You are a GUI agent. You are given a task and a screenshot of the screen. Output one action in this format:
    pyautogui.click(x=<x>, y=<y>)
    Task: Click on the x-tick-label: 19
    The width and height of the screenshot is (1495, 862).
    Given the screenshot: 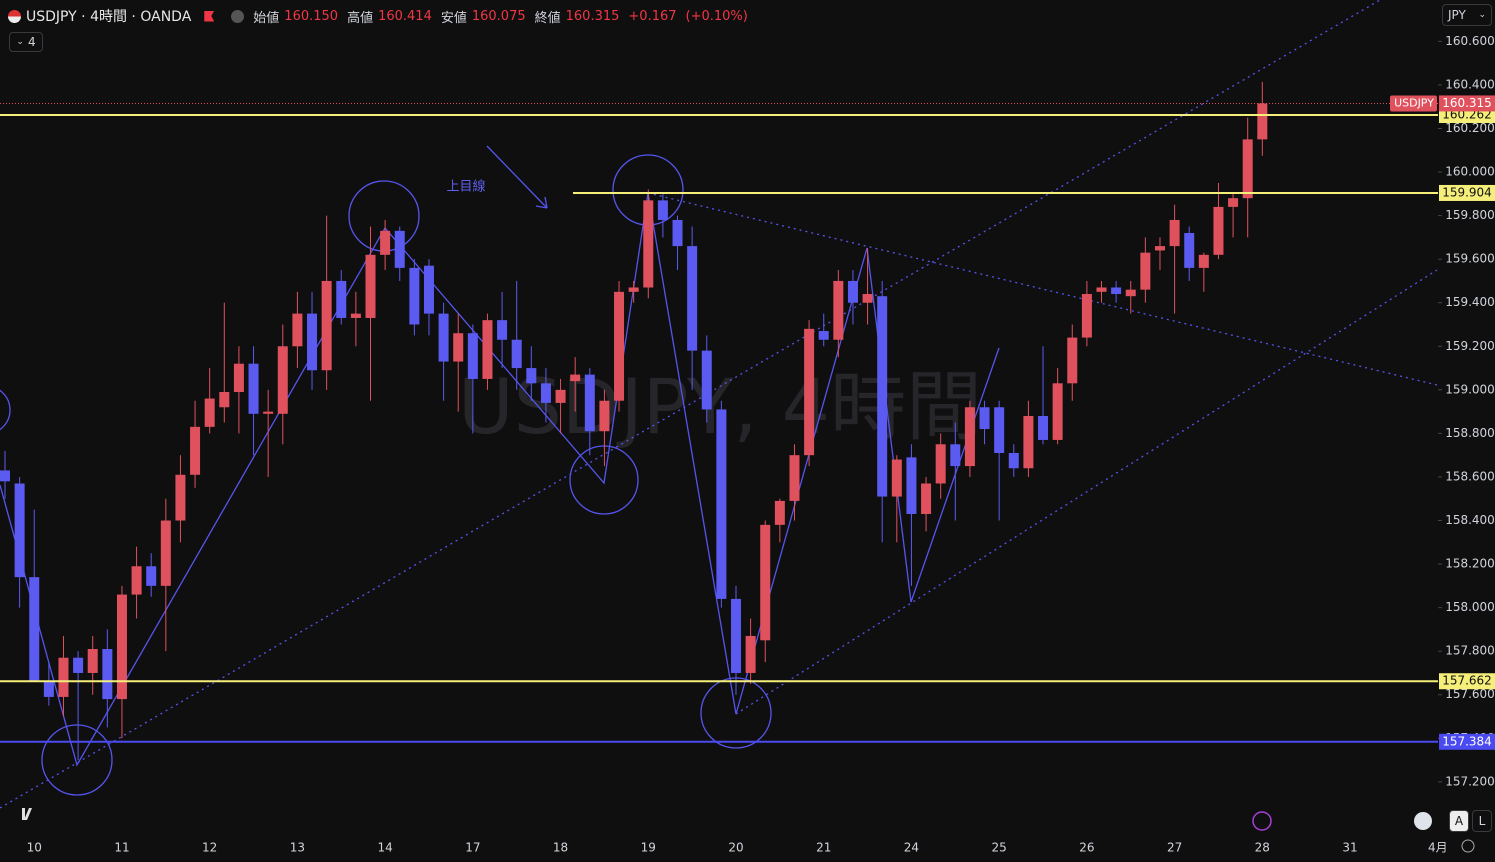 What is the action you would take?
    pyautogui.click(x=648, y=848)
    